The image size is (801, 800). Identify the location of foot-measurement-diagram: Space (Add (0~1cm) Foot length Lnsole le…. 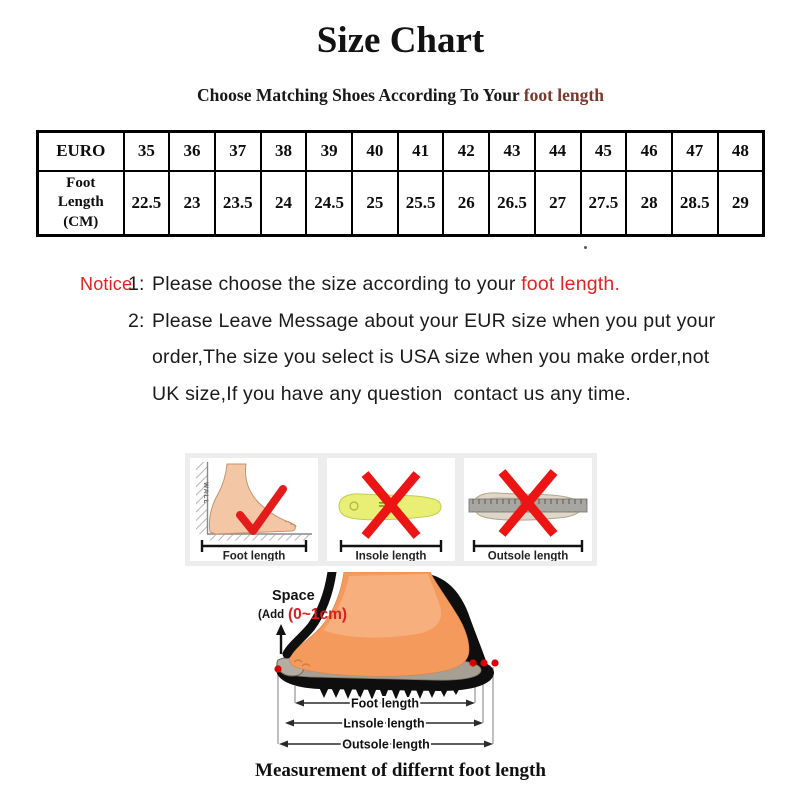
(400, 665).